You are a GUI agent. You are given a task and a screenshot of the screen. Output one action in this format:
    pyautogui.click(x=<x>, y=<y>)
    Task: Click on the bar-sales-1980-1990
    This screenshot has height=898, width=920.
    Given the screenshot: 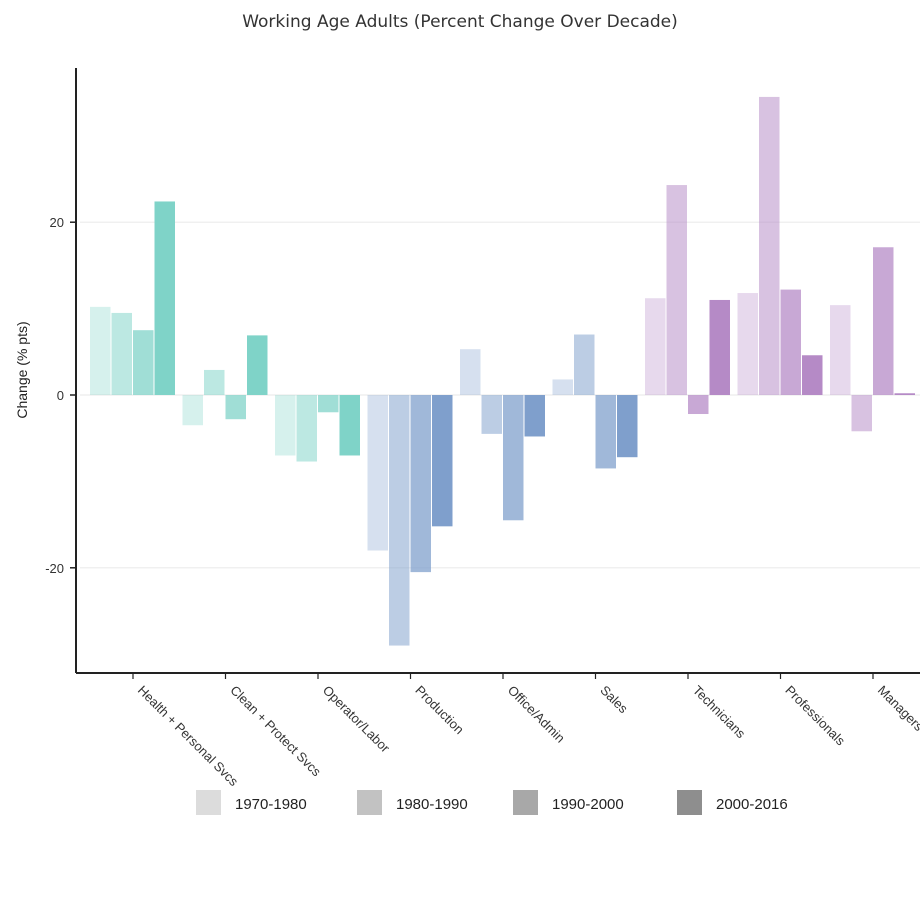 What is the action you would take?
    pyautogui.click(x=584, y=364)
    